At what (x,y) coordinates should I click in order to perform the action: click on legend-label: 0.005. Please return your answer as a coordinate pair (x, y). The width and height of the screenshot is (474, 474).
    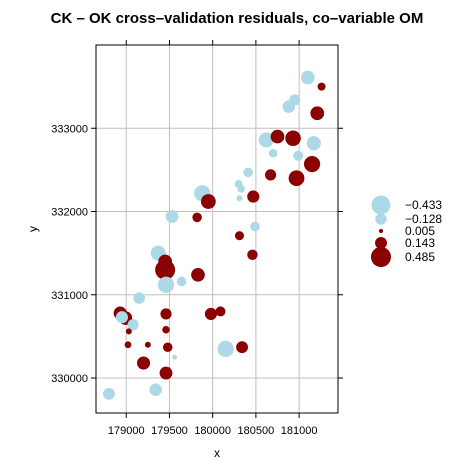
    Looking at the image, I should click on (420, 231).